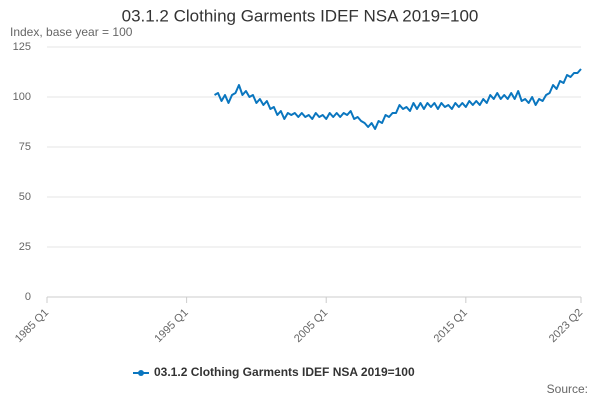  What do you see at coordinates (25, 197) in the screenshot?
I see `y-tick-label: 50` at bounding box center [25, 197].